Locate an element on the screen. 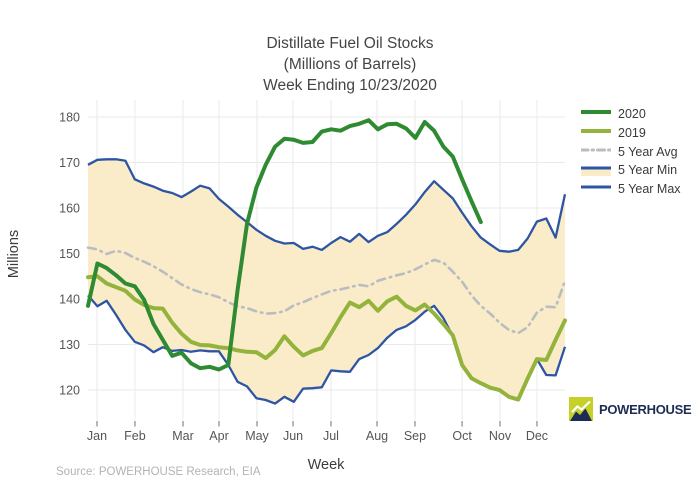  powerhouse-logo: POWERHOUSE is located at coordinates (630, 409).